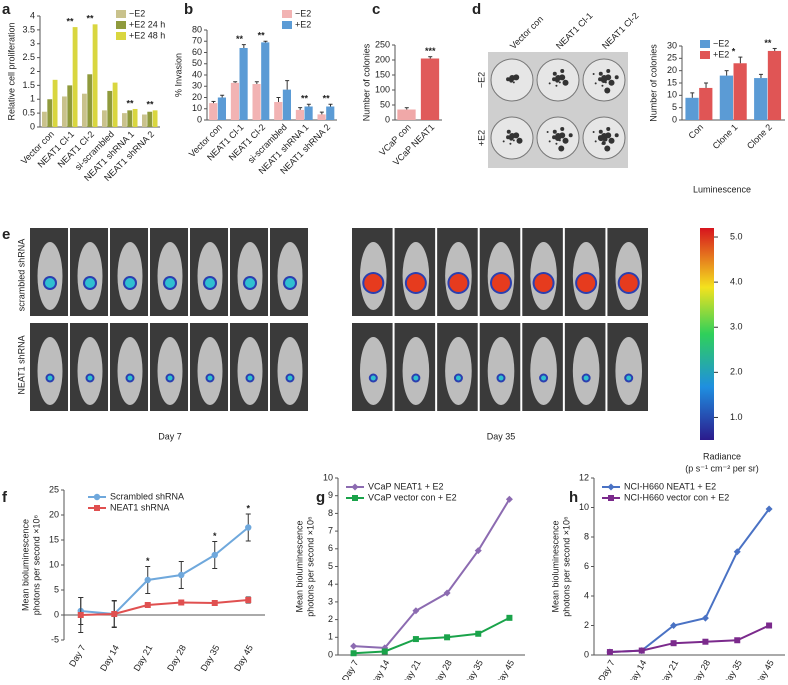  I want to click on y-tick-label: 2, so click(586, 625).